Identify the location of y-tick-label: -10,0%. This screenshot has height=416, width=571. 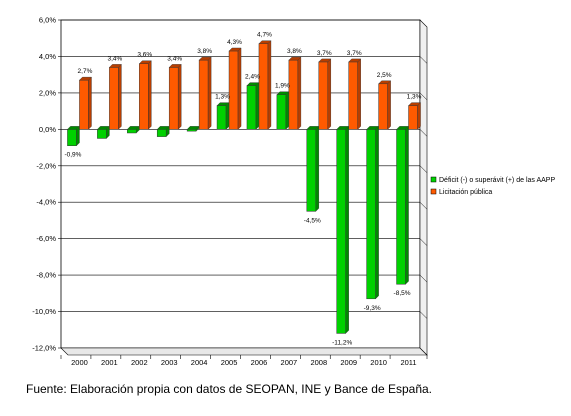
(44, 311).